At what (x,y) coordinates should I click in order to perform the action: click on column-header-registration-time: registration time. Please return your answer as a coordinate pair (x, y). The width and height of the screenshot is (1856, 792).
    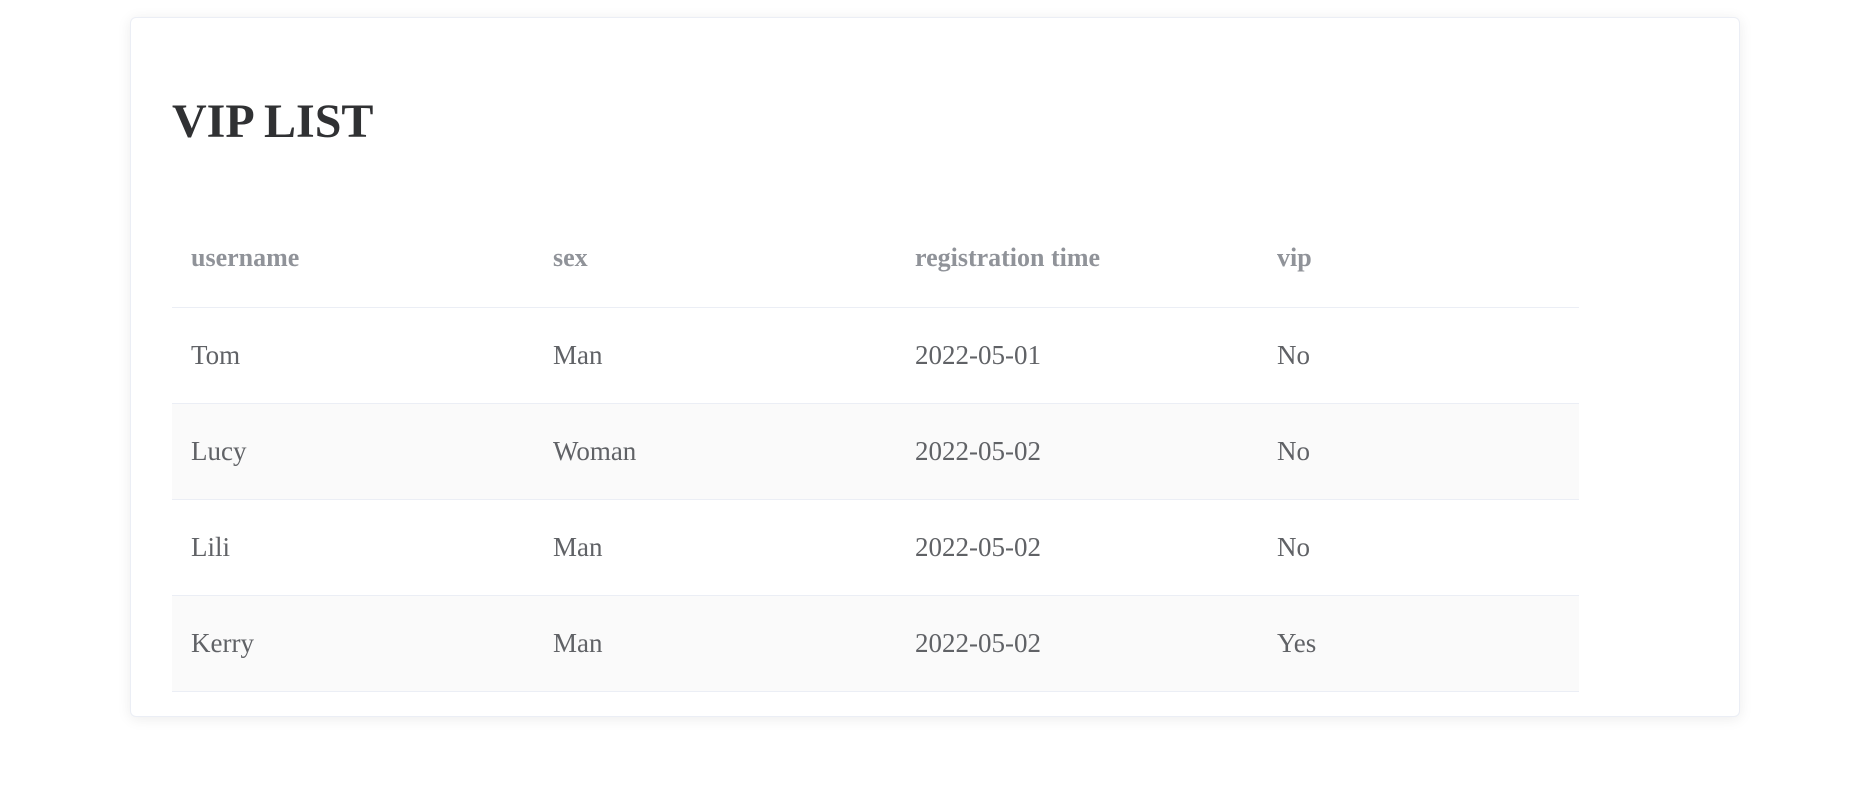
    Looking at the image, I should click on (1077, 259).